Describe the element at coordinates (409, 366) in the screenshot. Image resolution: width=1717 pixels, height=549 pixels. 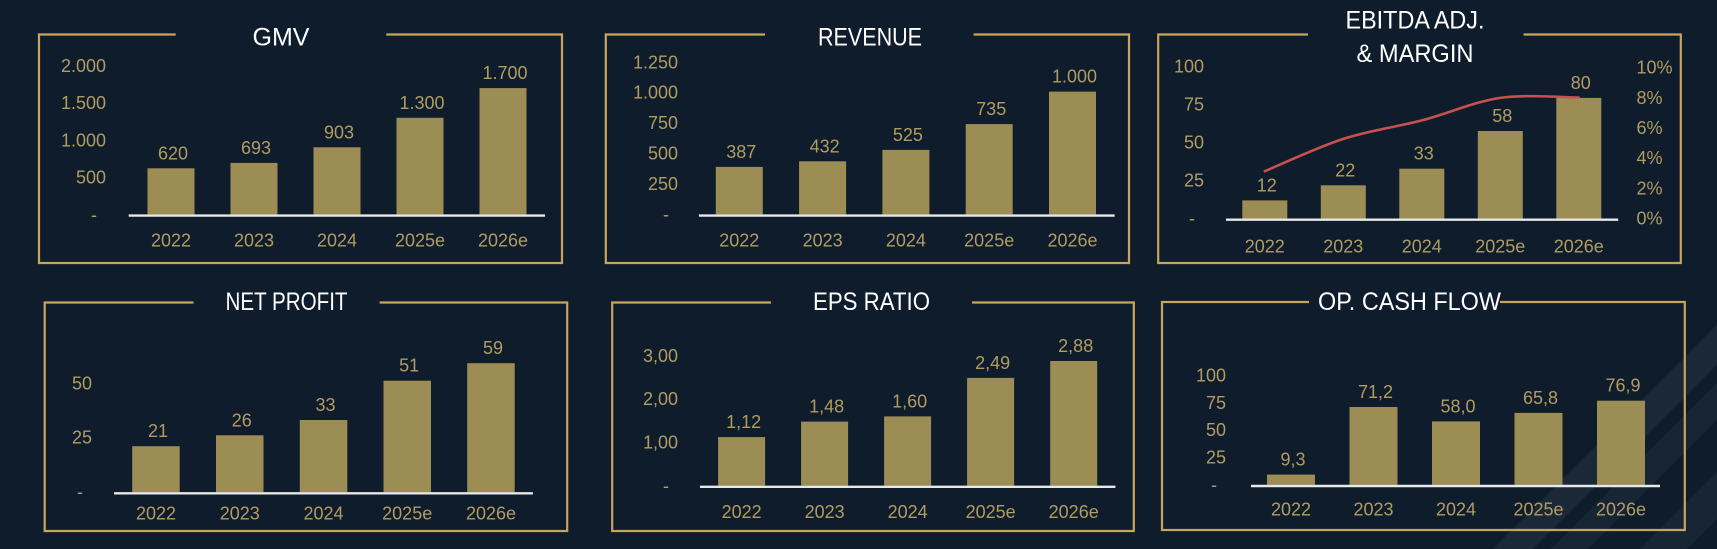
I see `svg-text: 51` at that location.